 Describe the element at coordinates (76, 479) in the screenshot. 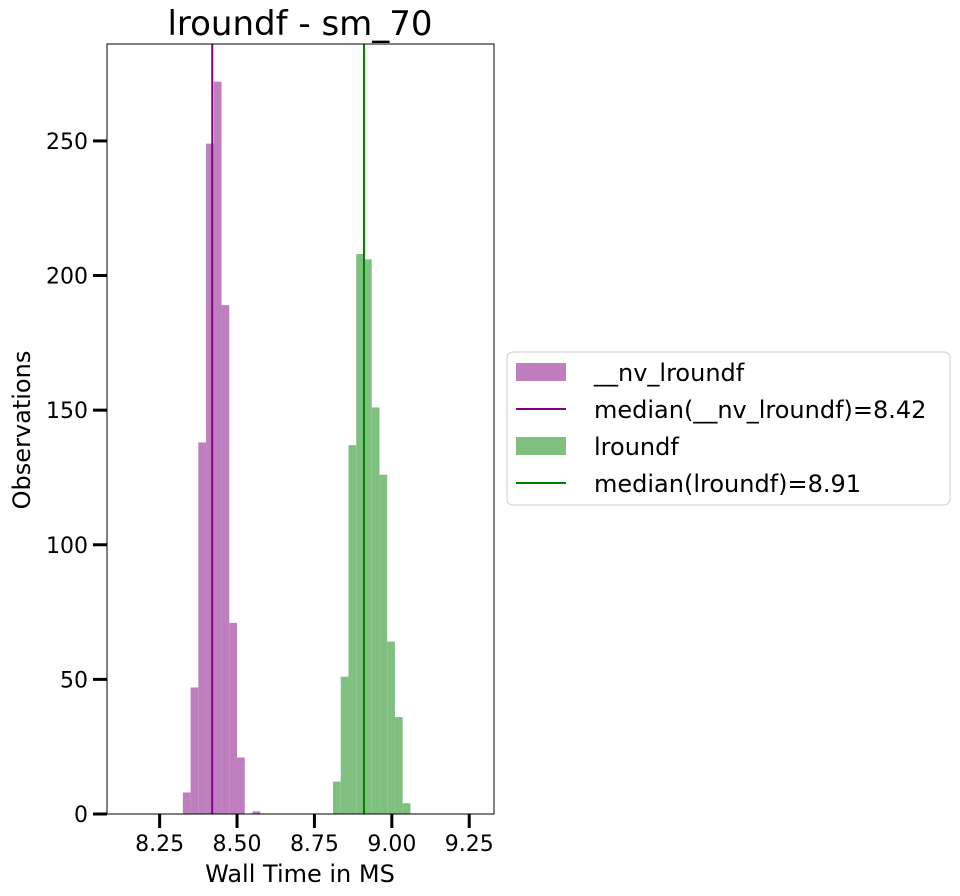

I see `y-axis: 0 50 100 150 200 250` at that location.